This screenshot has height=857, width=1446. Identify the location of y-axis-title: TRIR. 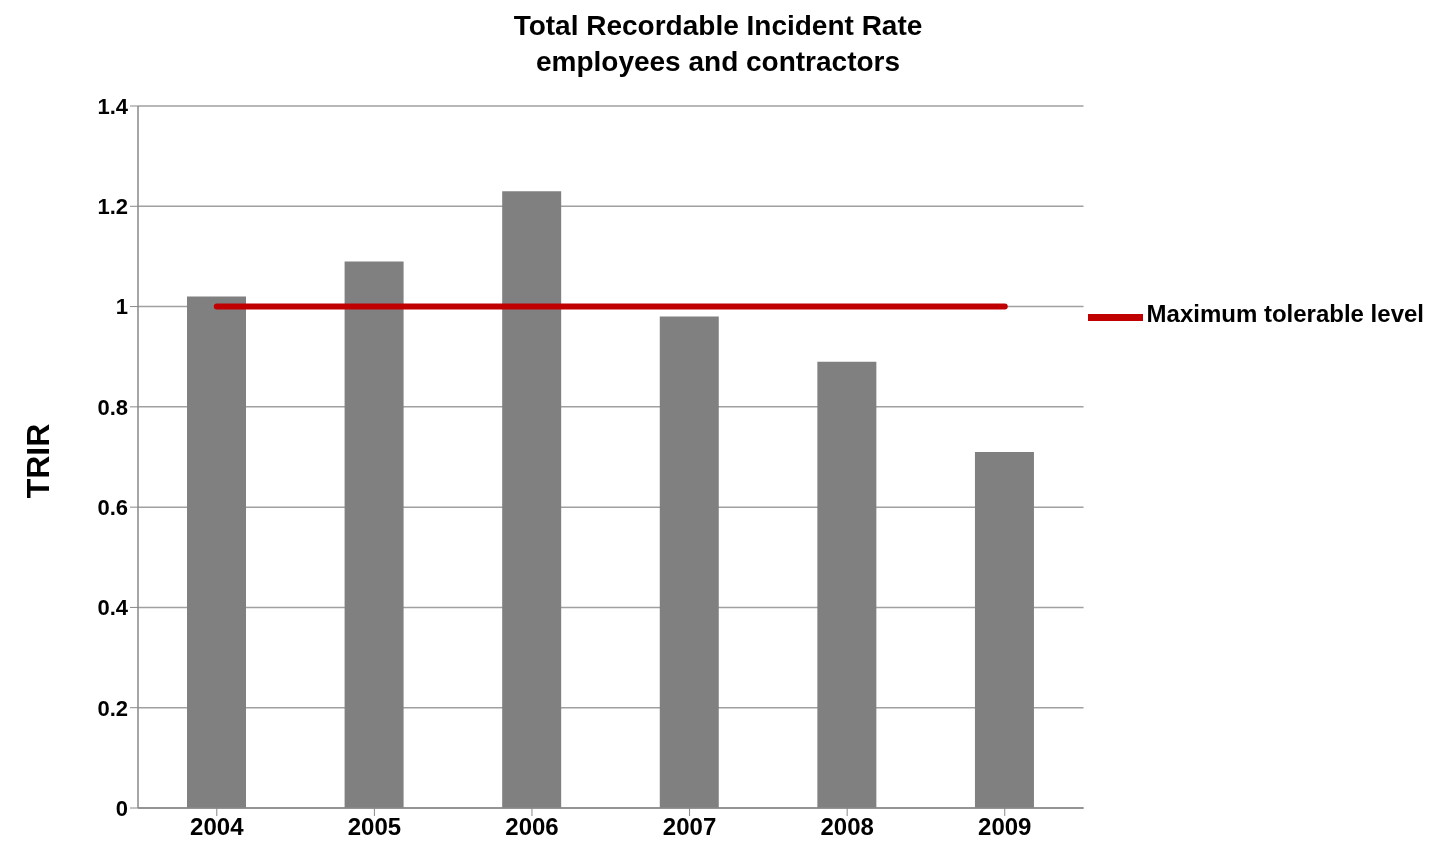
(38, 461).